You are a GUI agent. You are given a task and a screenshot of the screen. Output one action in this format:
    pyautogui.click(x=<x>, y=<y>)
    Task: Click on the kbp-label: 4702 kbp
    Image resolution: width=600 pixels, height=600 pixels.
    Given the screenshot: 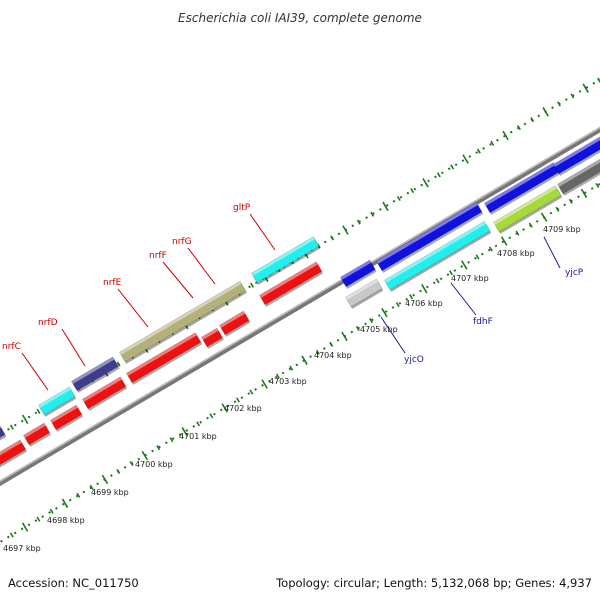 What is the action you would take?
    pyautogui.click(x=243, y=408)
    